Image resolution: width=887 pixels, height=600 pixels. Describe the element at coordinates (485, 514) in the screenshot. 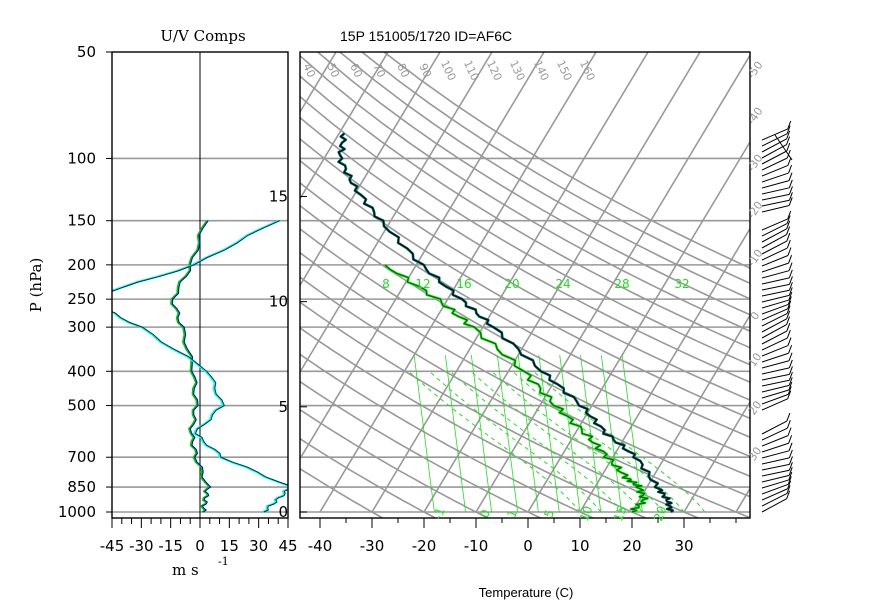

I see `bottom-label: 0` at that location.